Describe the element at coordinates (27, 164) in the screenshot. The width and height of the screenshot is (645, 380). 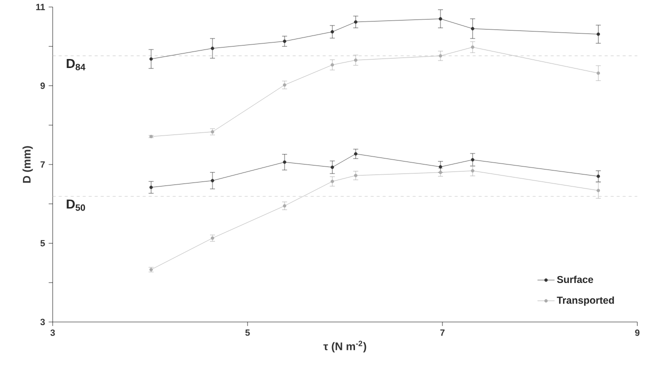
I see `y-axis-title: D (mm)` at that location.